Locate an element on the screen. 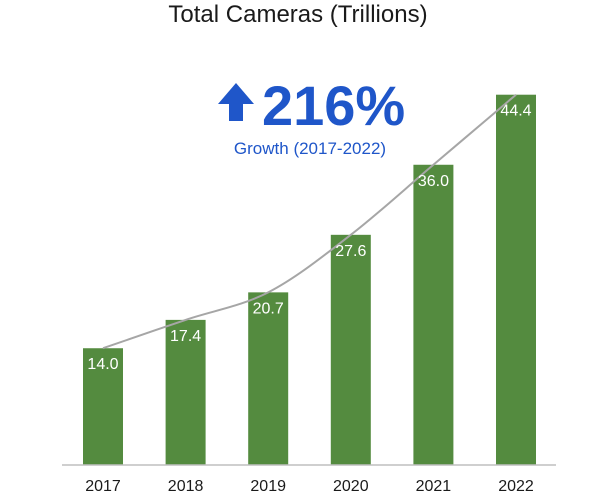 This screenshot has width=596, height=504. bar-2022 is located at coordinates (516, 279).